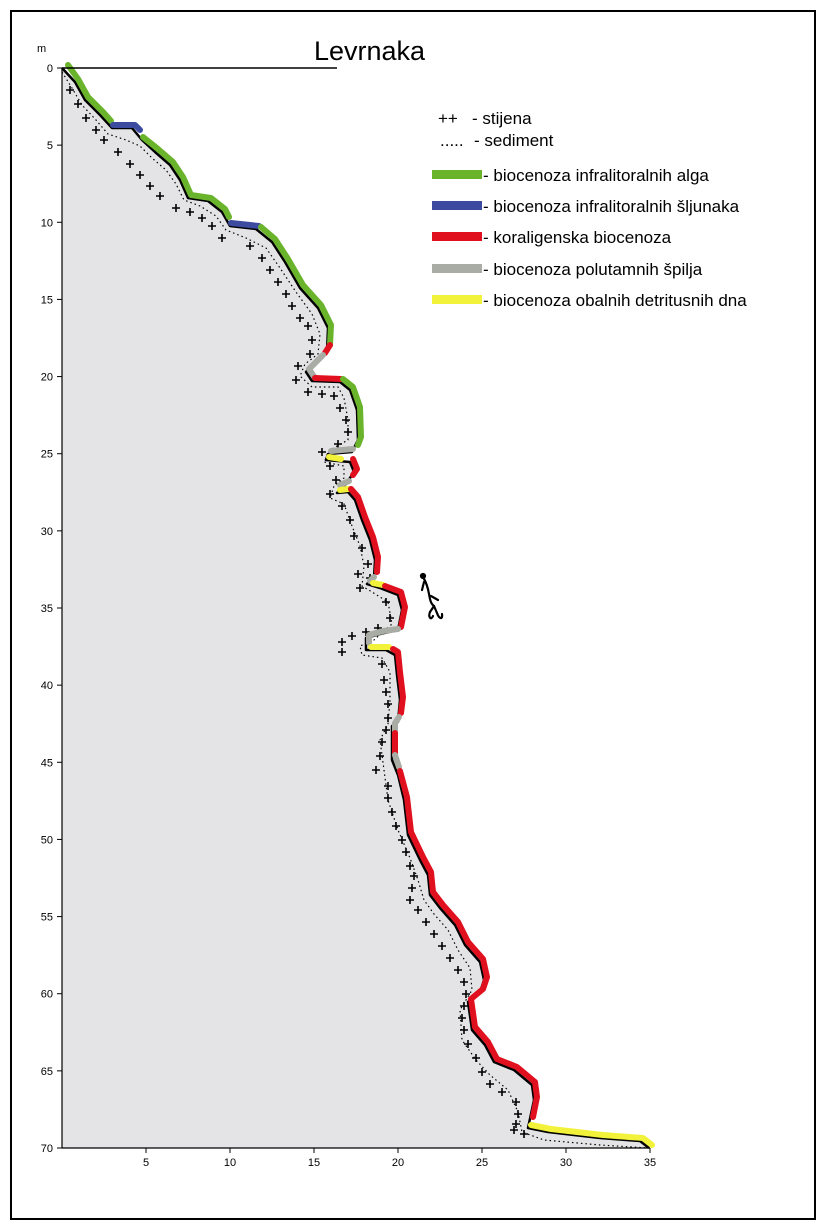 The width and height of the screenshot is (818, 1230). Describe the element at coordinates (47, 300) in the screenshot. I see `y-tick-label: 15` at that location.